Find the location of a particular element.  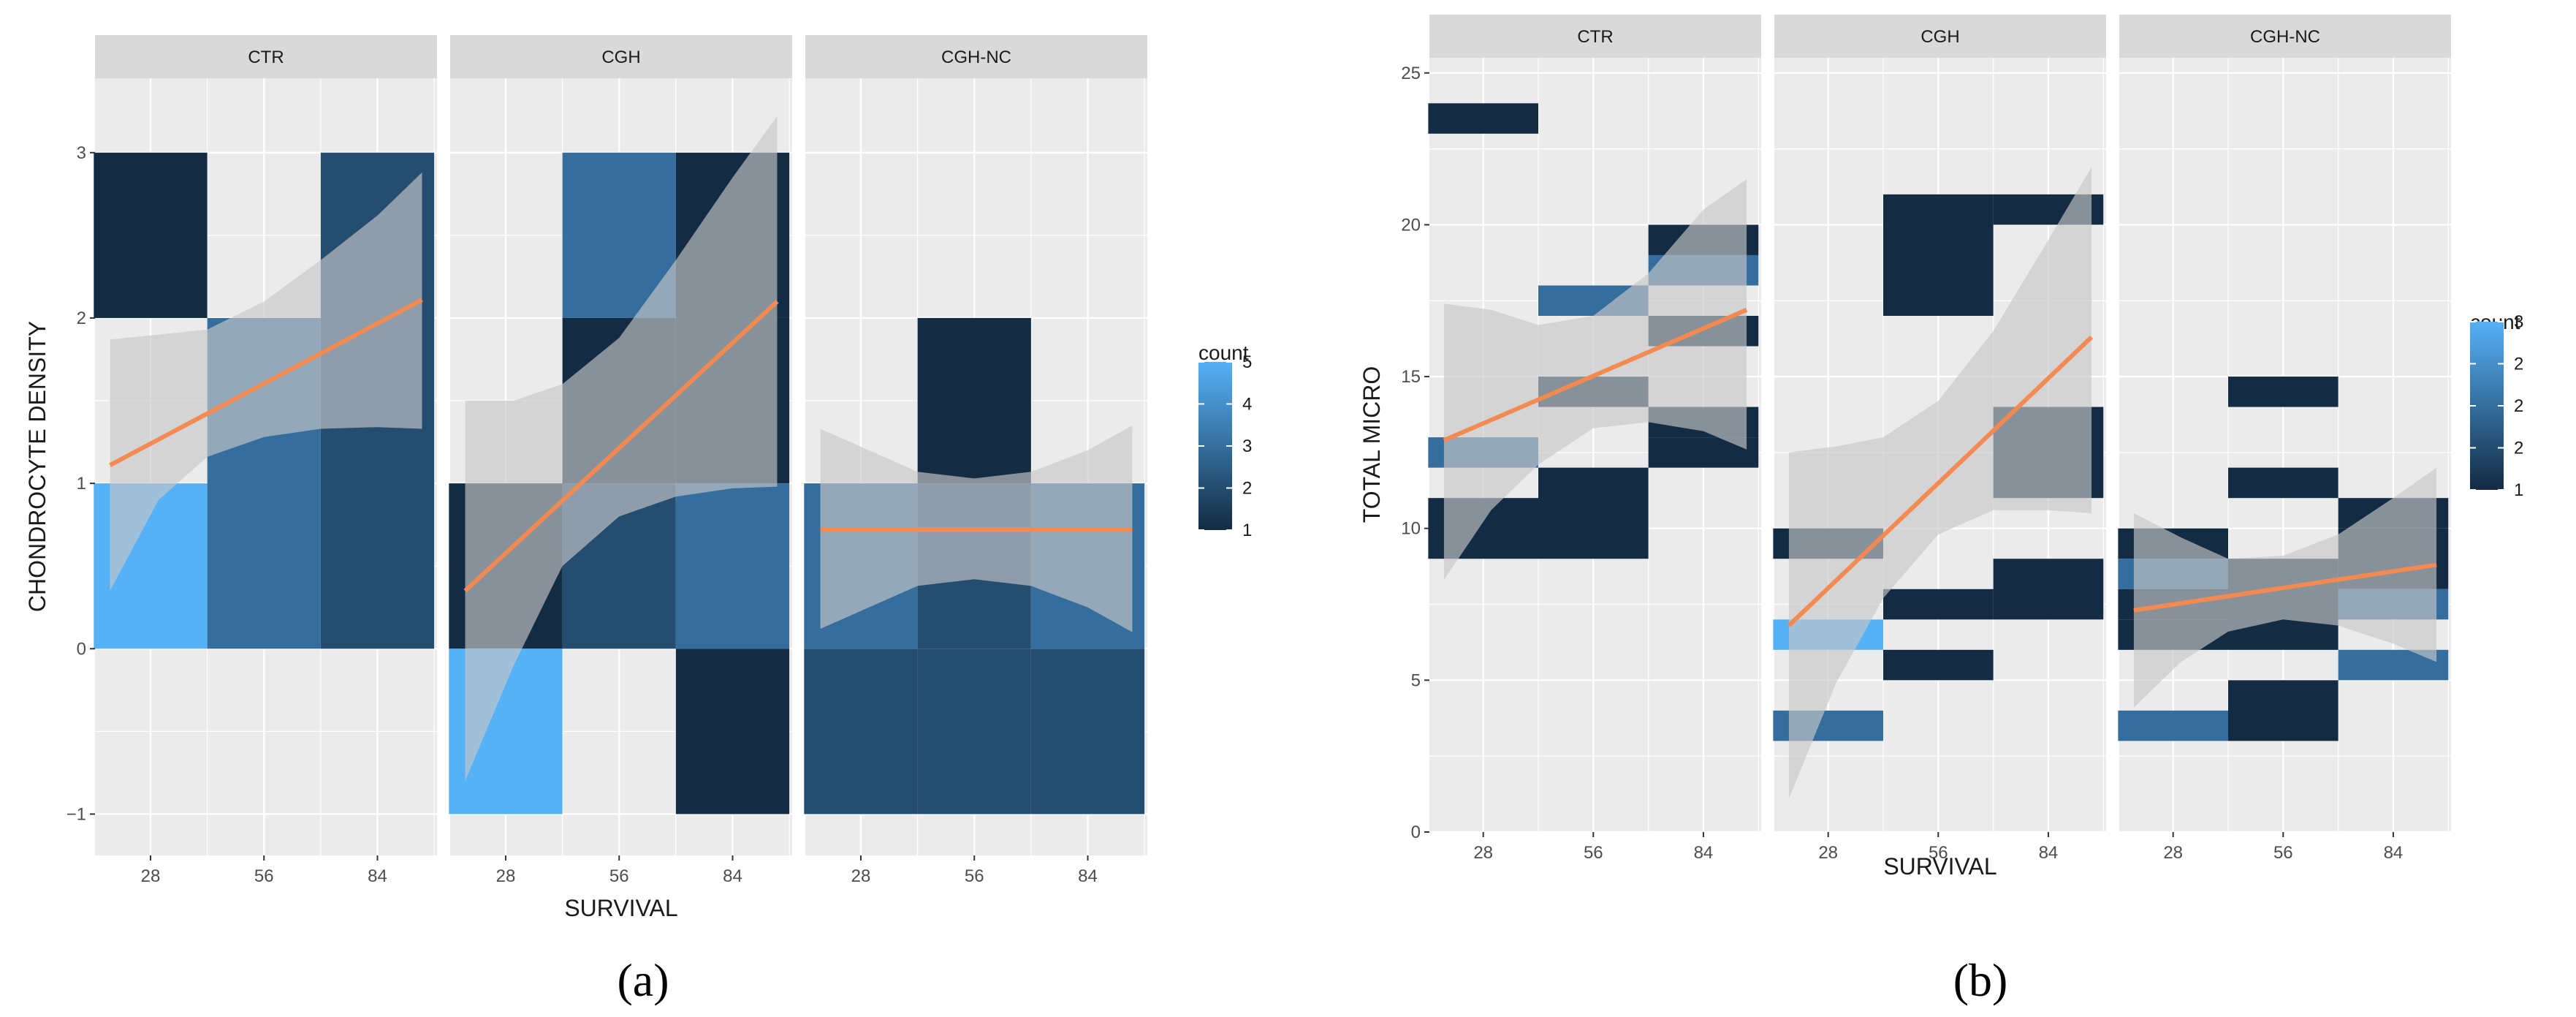

facet-b-cgh-nc: CGH-NC 28 56 84 is located at coordinates (2284, 439).